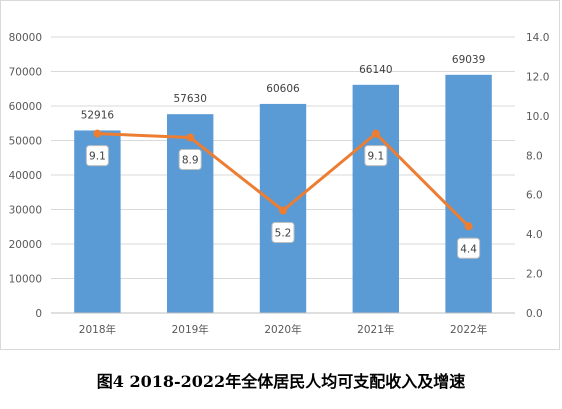  I want to click on x-tick-label: 2022年, so click(468, 329).